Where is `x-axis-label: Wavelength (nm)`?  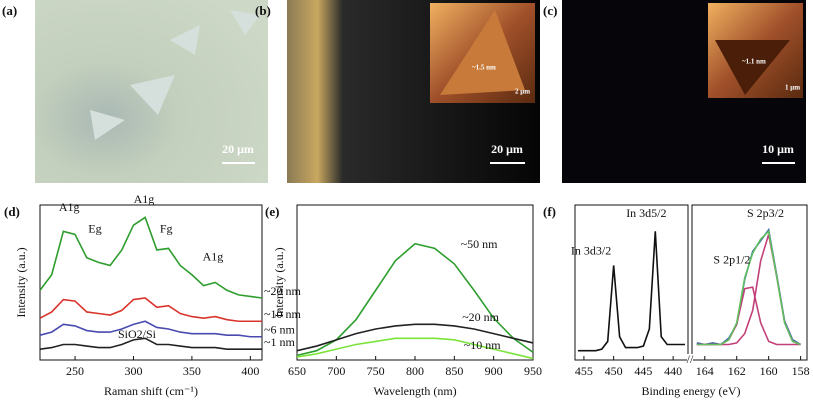
x-axis-label: Wavelength (nm) is located at coordinates (414, 391).